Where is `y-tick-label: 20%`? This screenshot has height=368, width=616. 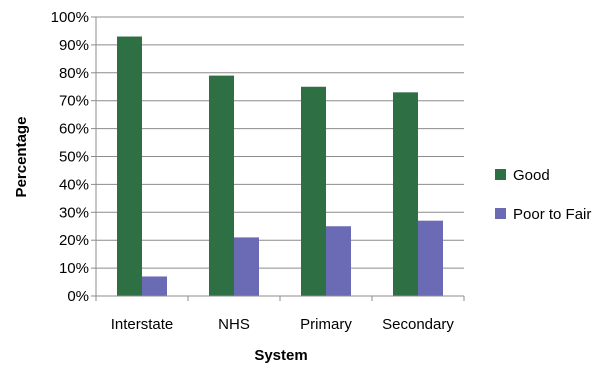
y-tick-label: 20% is located at coordinates (74, 240).